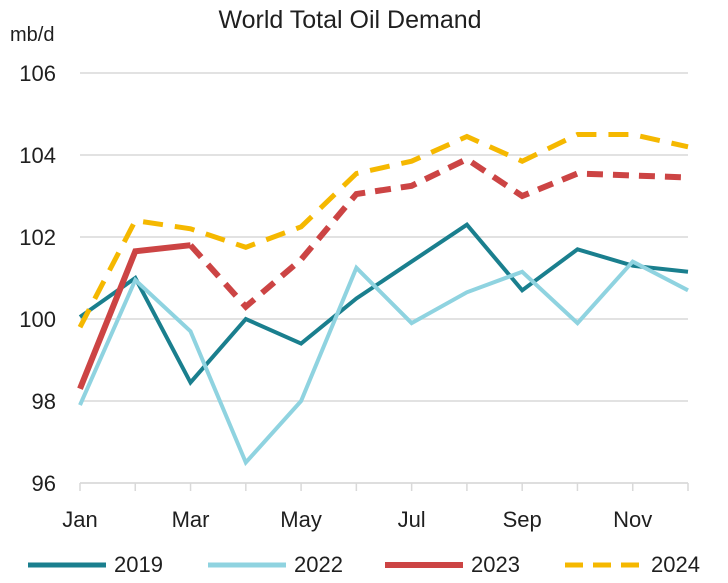 This screenshot has width=728, height=583. I want to click on legend-label-2019: 2019, so click(138, 564).